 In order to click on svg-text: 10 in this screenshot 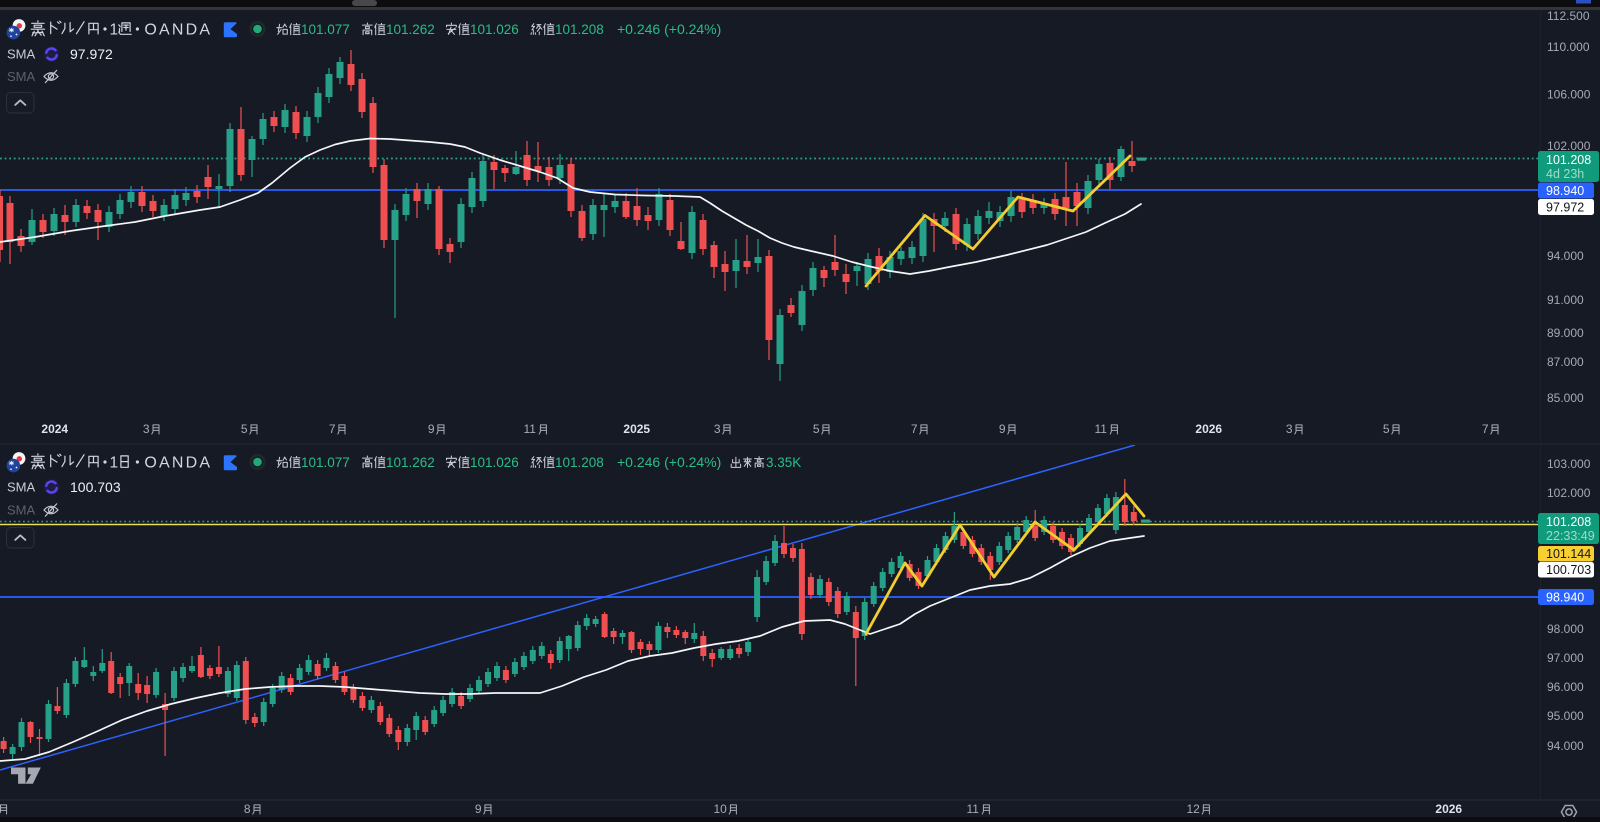, I will do `click(721, 809)`.